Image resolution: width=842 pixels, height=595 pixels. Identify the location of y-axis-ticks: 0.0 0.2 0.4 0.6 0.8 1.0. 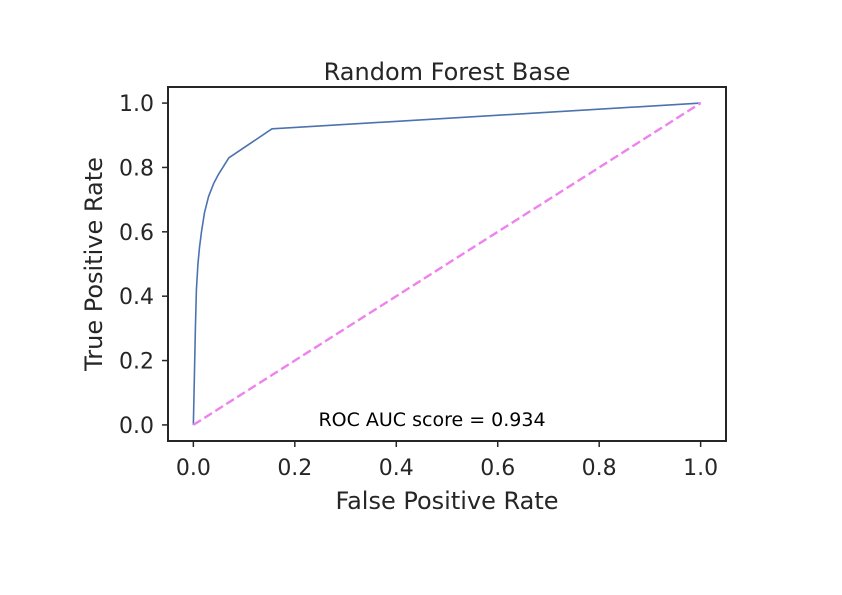
(143, 265).